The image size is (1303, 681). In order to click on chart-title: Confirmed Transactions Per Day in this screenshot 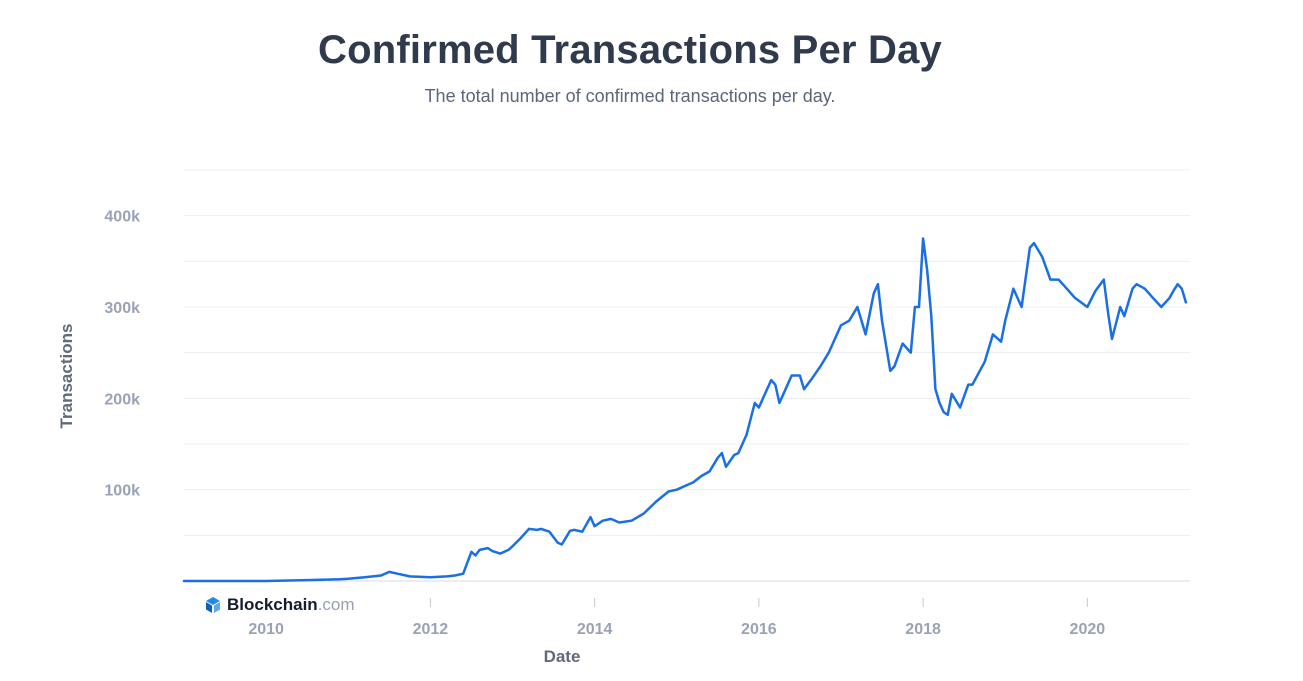, I will do `click(630, 50)`.